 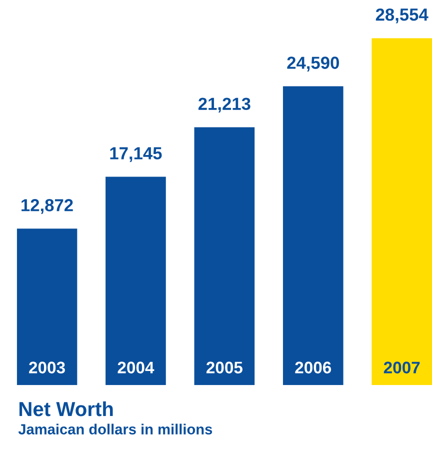 I want to click on text: Jamaican dollars in millions, so click(x=115, y=429).